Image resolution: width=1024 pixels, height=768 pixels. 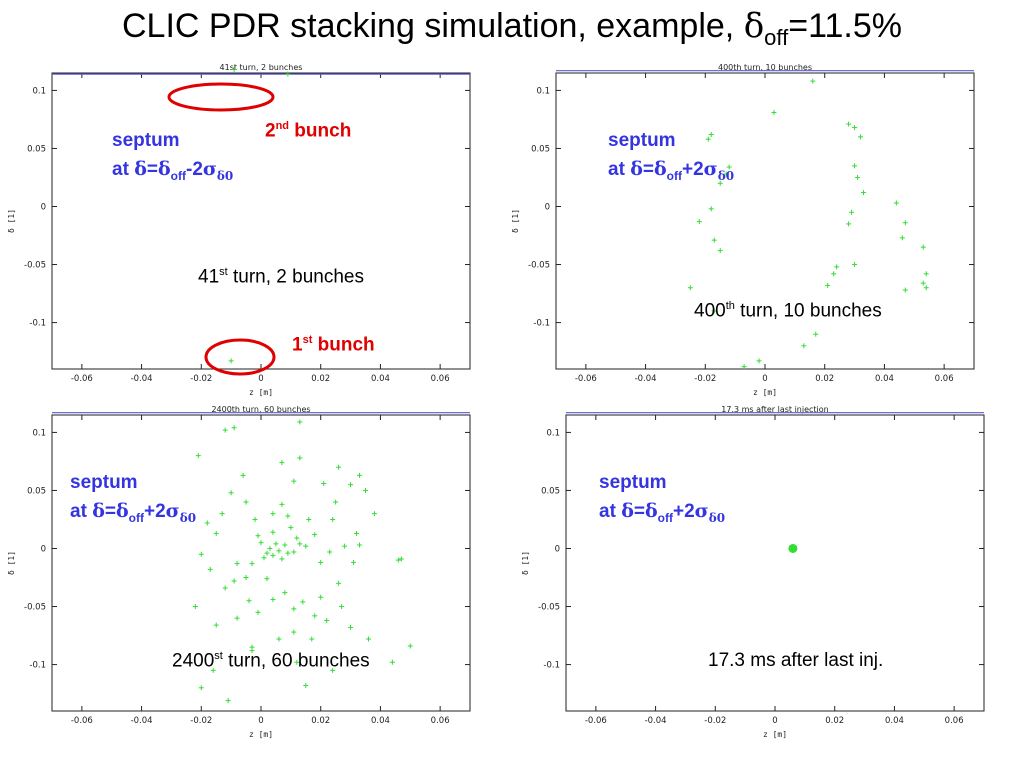 I want to click on x-tick-label: -0.02, so click(x=201, y=721).